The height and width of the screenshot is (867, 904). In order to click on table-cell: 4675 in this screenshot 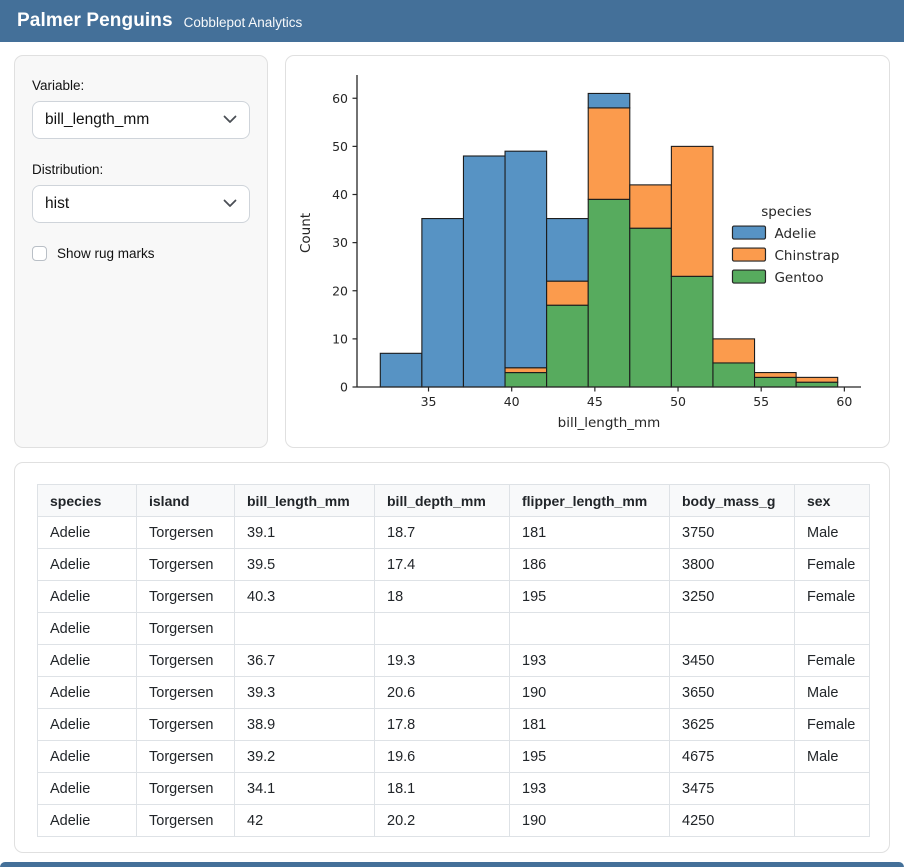, I will do `click(732, 756)`.